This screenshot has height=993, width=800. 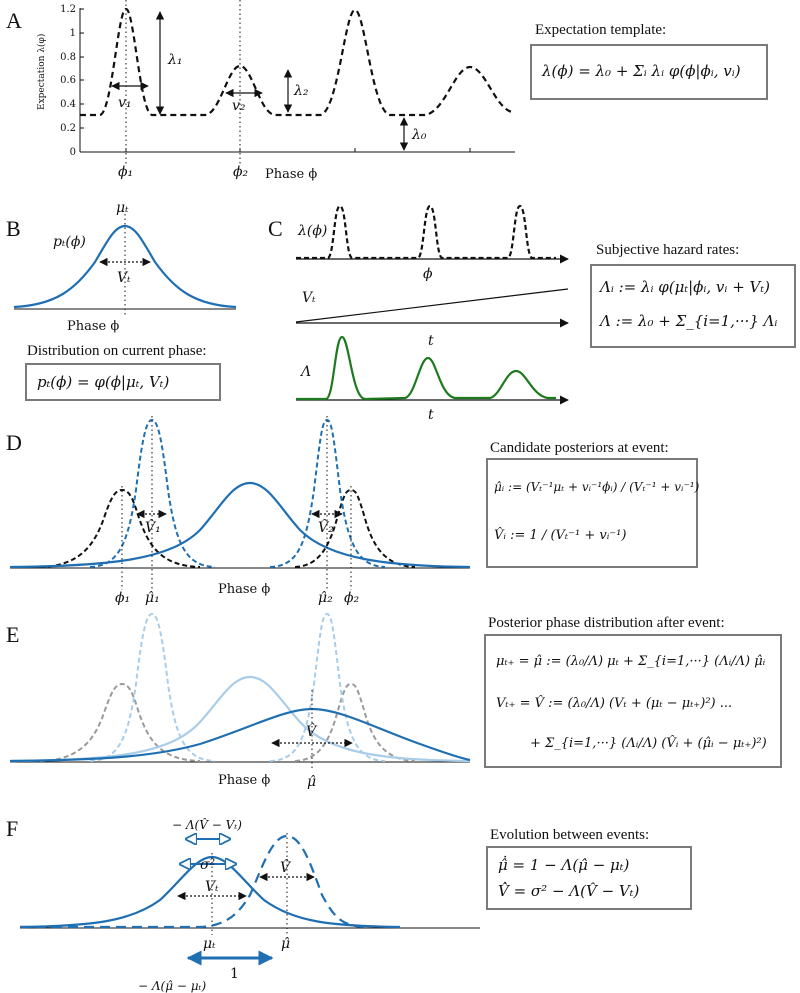 What do you see at coordinates (286, 867) in the screenshot?
I see `label-f-vhat: V̂` at bounding box center [286, 867].